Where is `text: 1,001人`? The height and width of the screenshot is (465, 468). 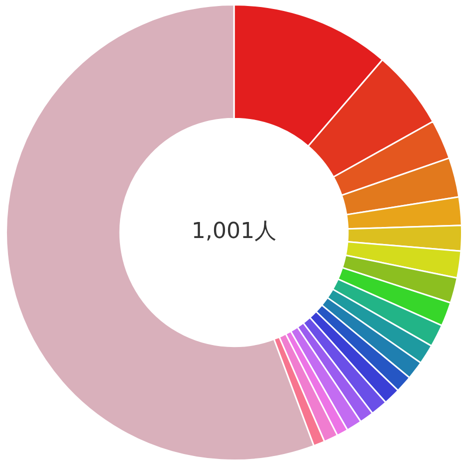 text: 1,001人 is located at coordinates (234, 231).